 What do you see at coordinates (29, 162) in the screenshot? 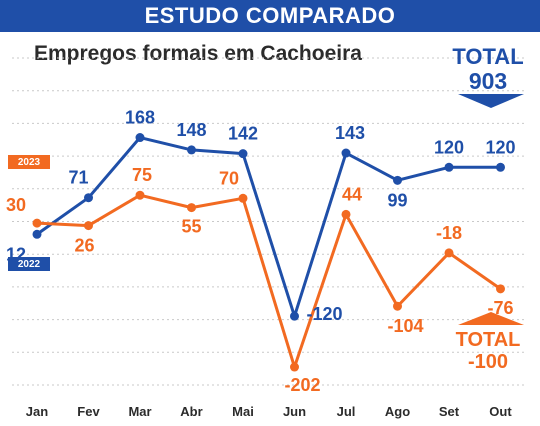
I see `legend-2023: 2023` at bounding box center [29, 162].